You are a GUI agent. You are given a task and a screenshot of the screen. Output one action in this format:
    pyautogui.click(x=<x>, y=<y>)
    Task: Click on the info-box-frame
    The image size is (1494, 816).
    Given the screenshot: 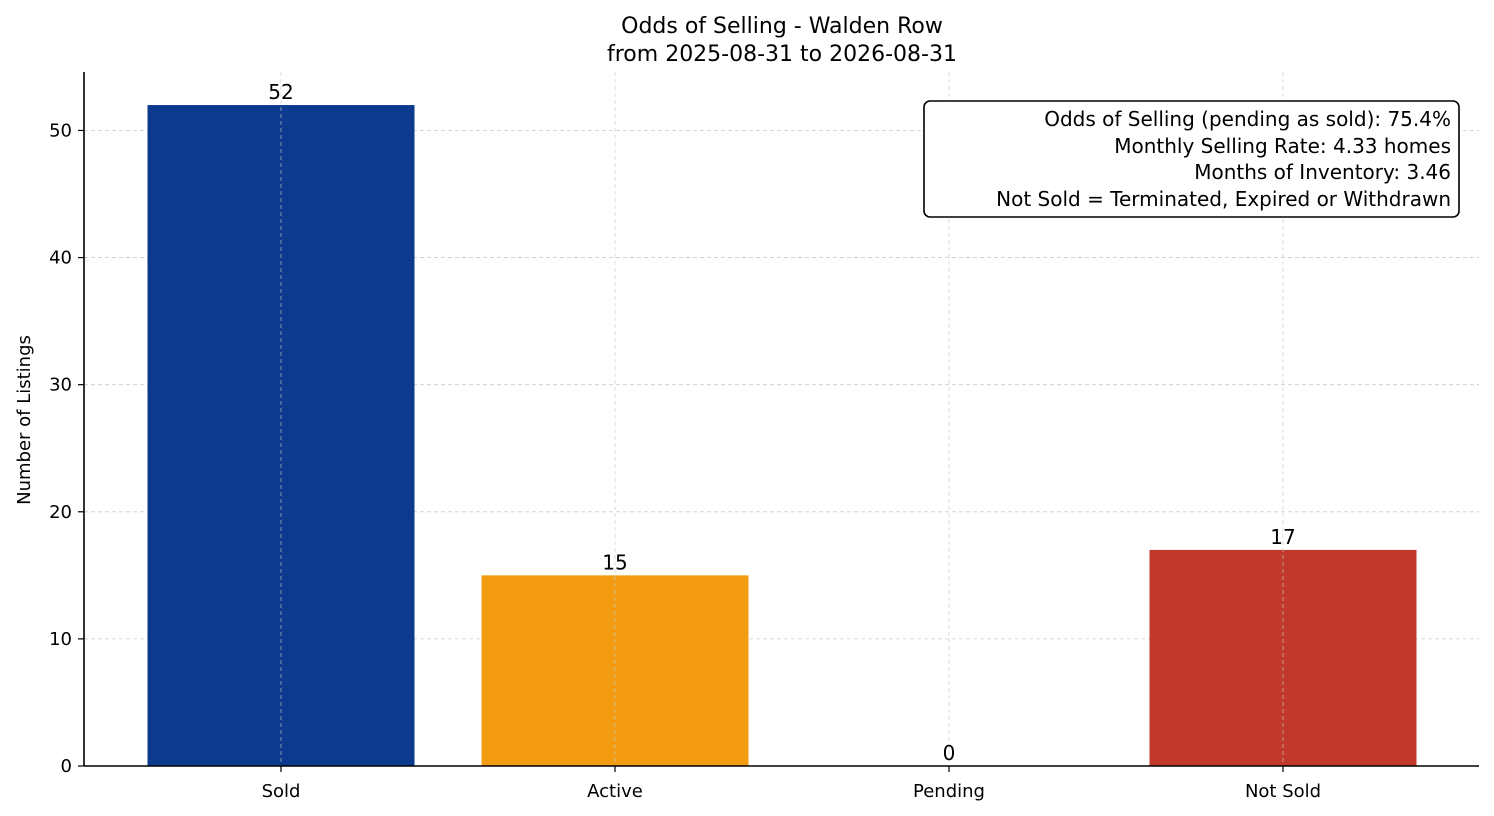 What is the action you would take?
    pyautogui.click(x=1191, y=159)
    